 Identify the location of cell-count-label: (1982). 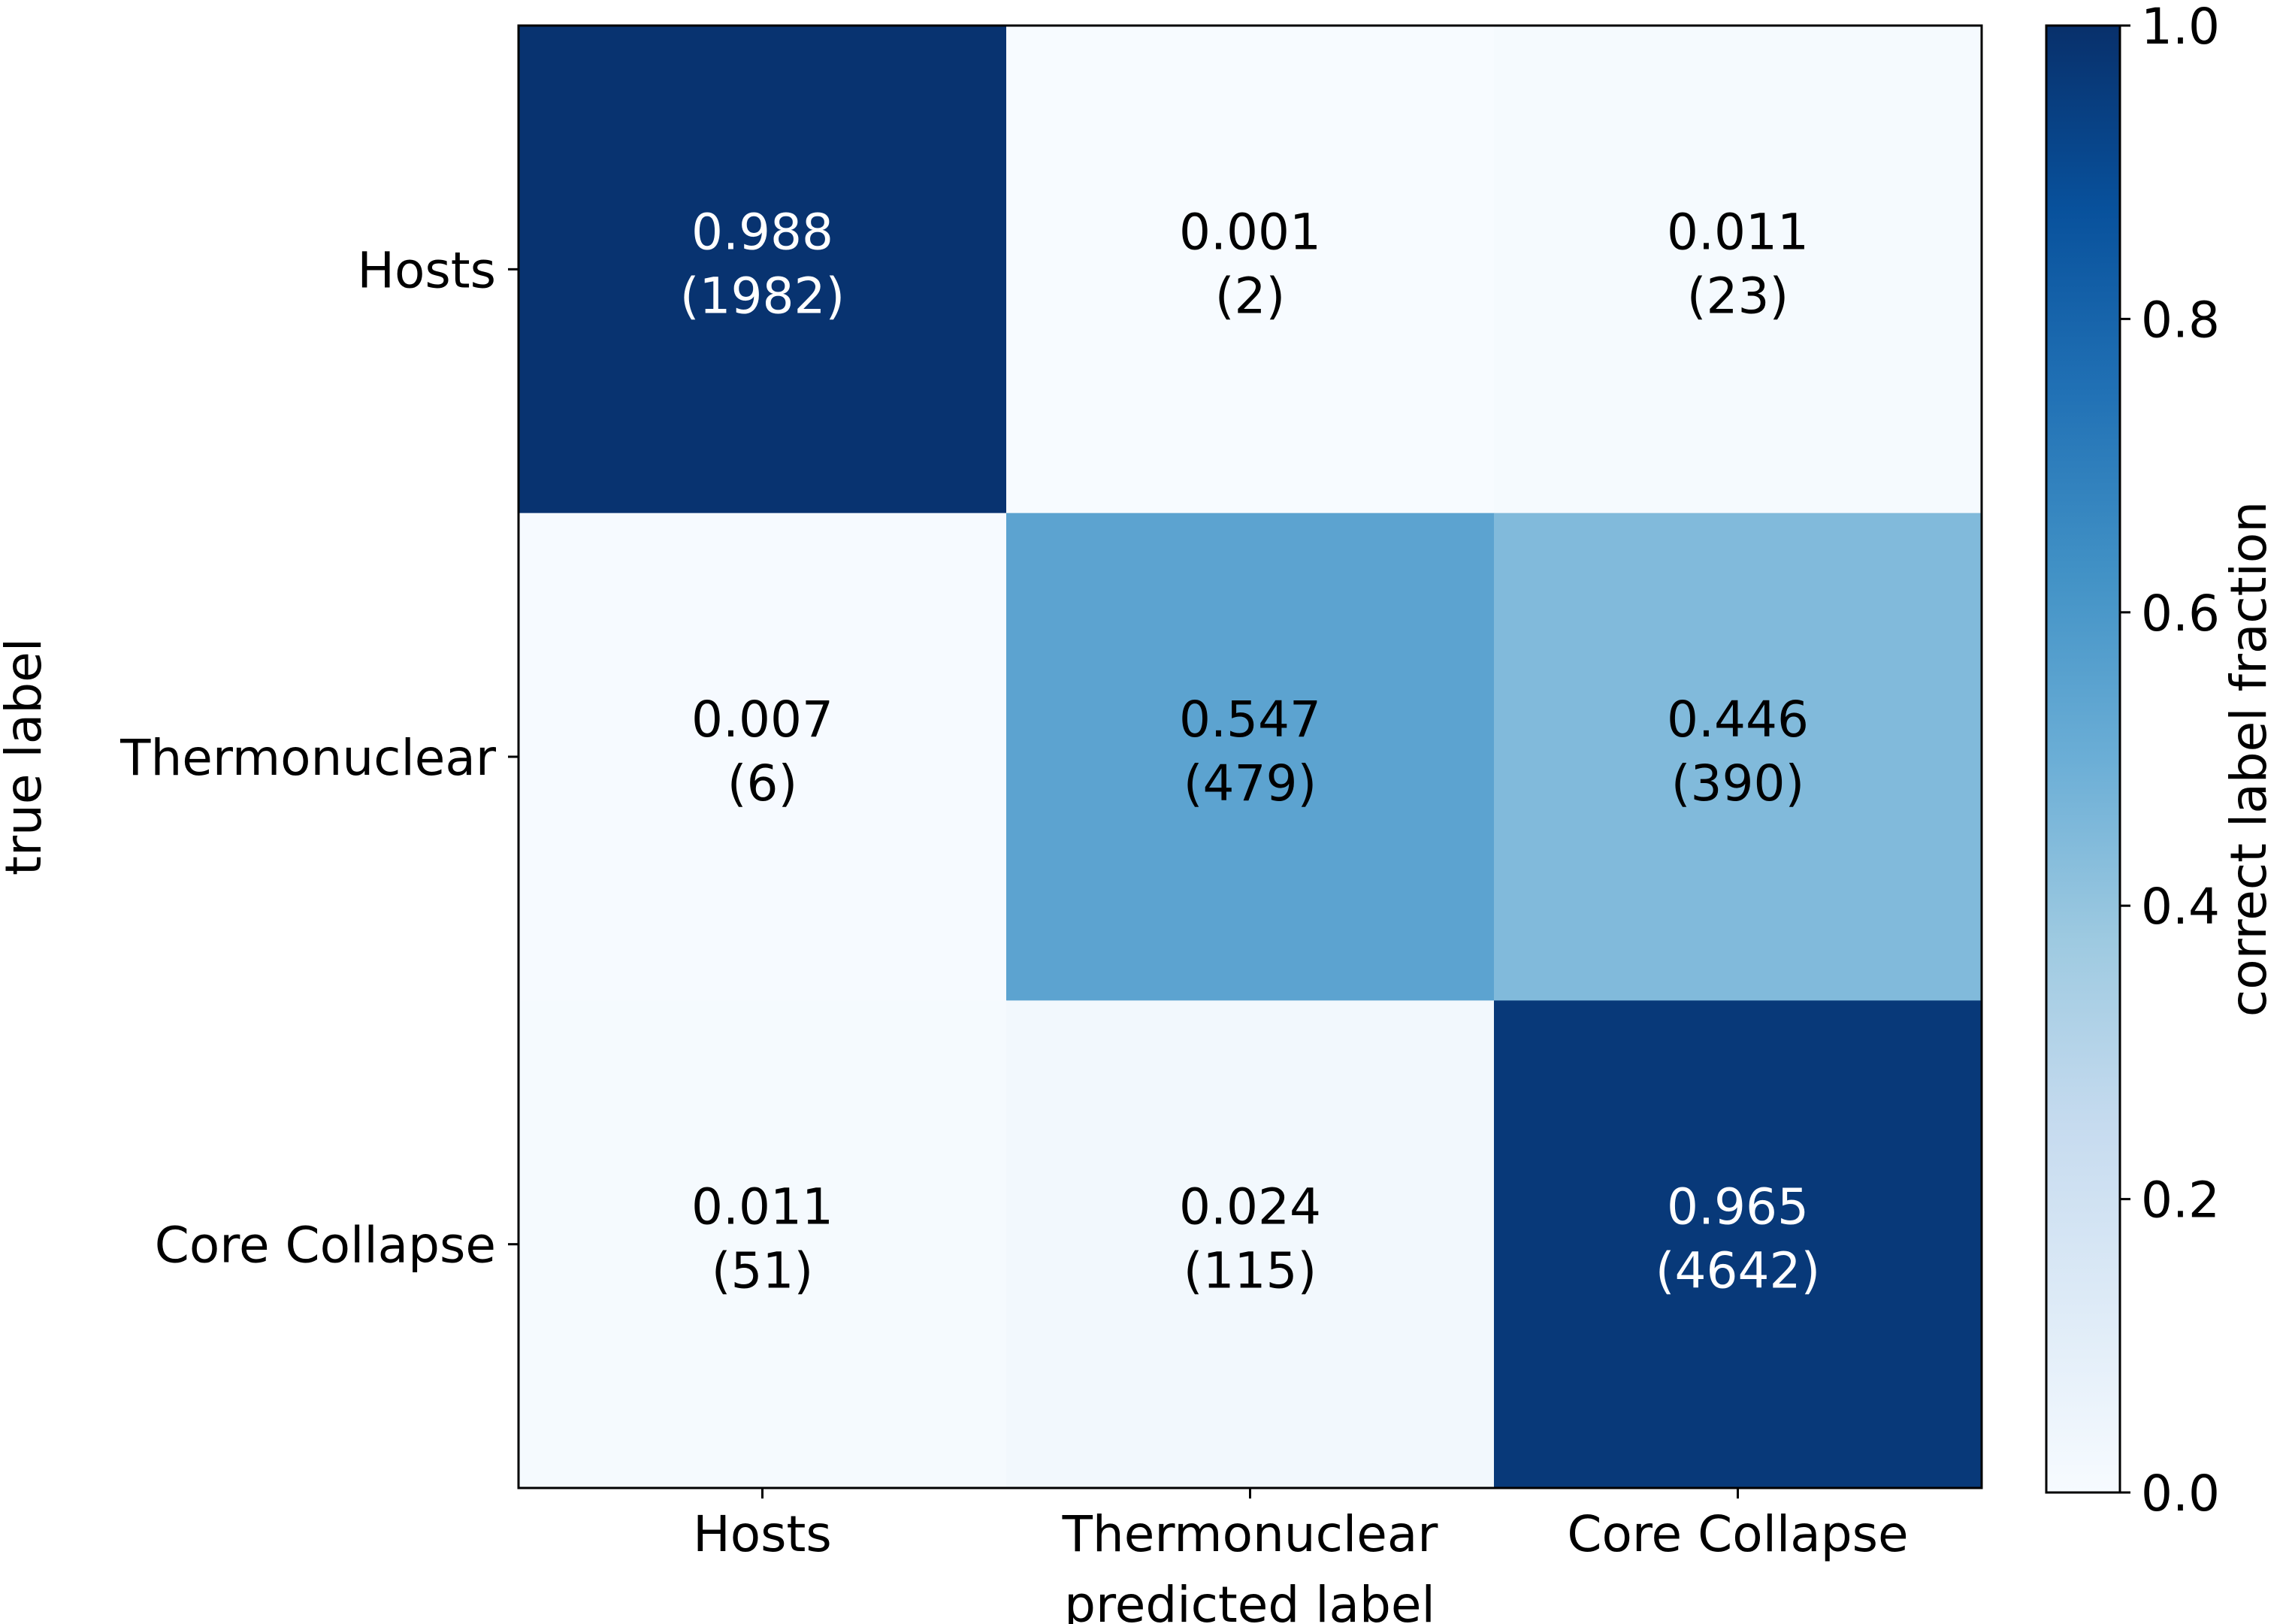
(762, 296).